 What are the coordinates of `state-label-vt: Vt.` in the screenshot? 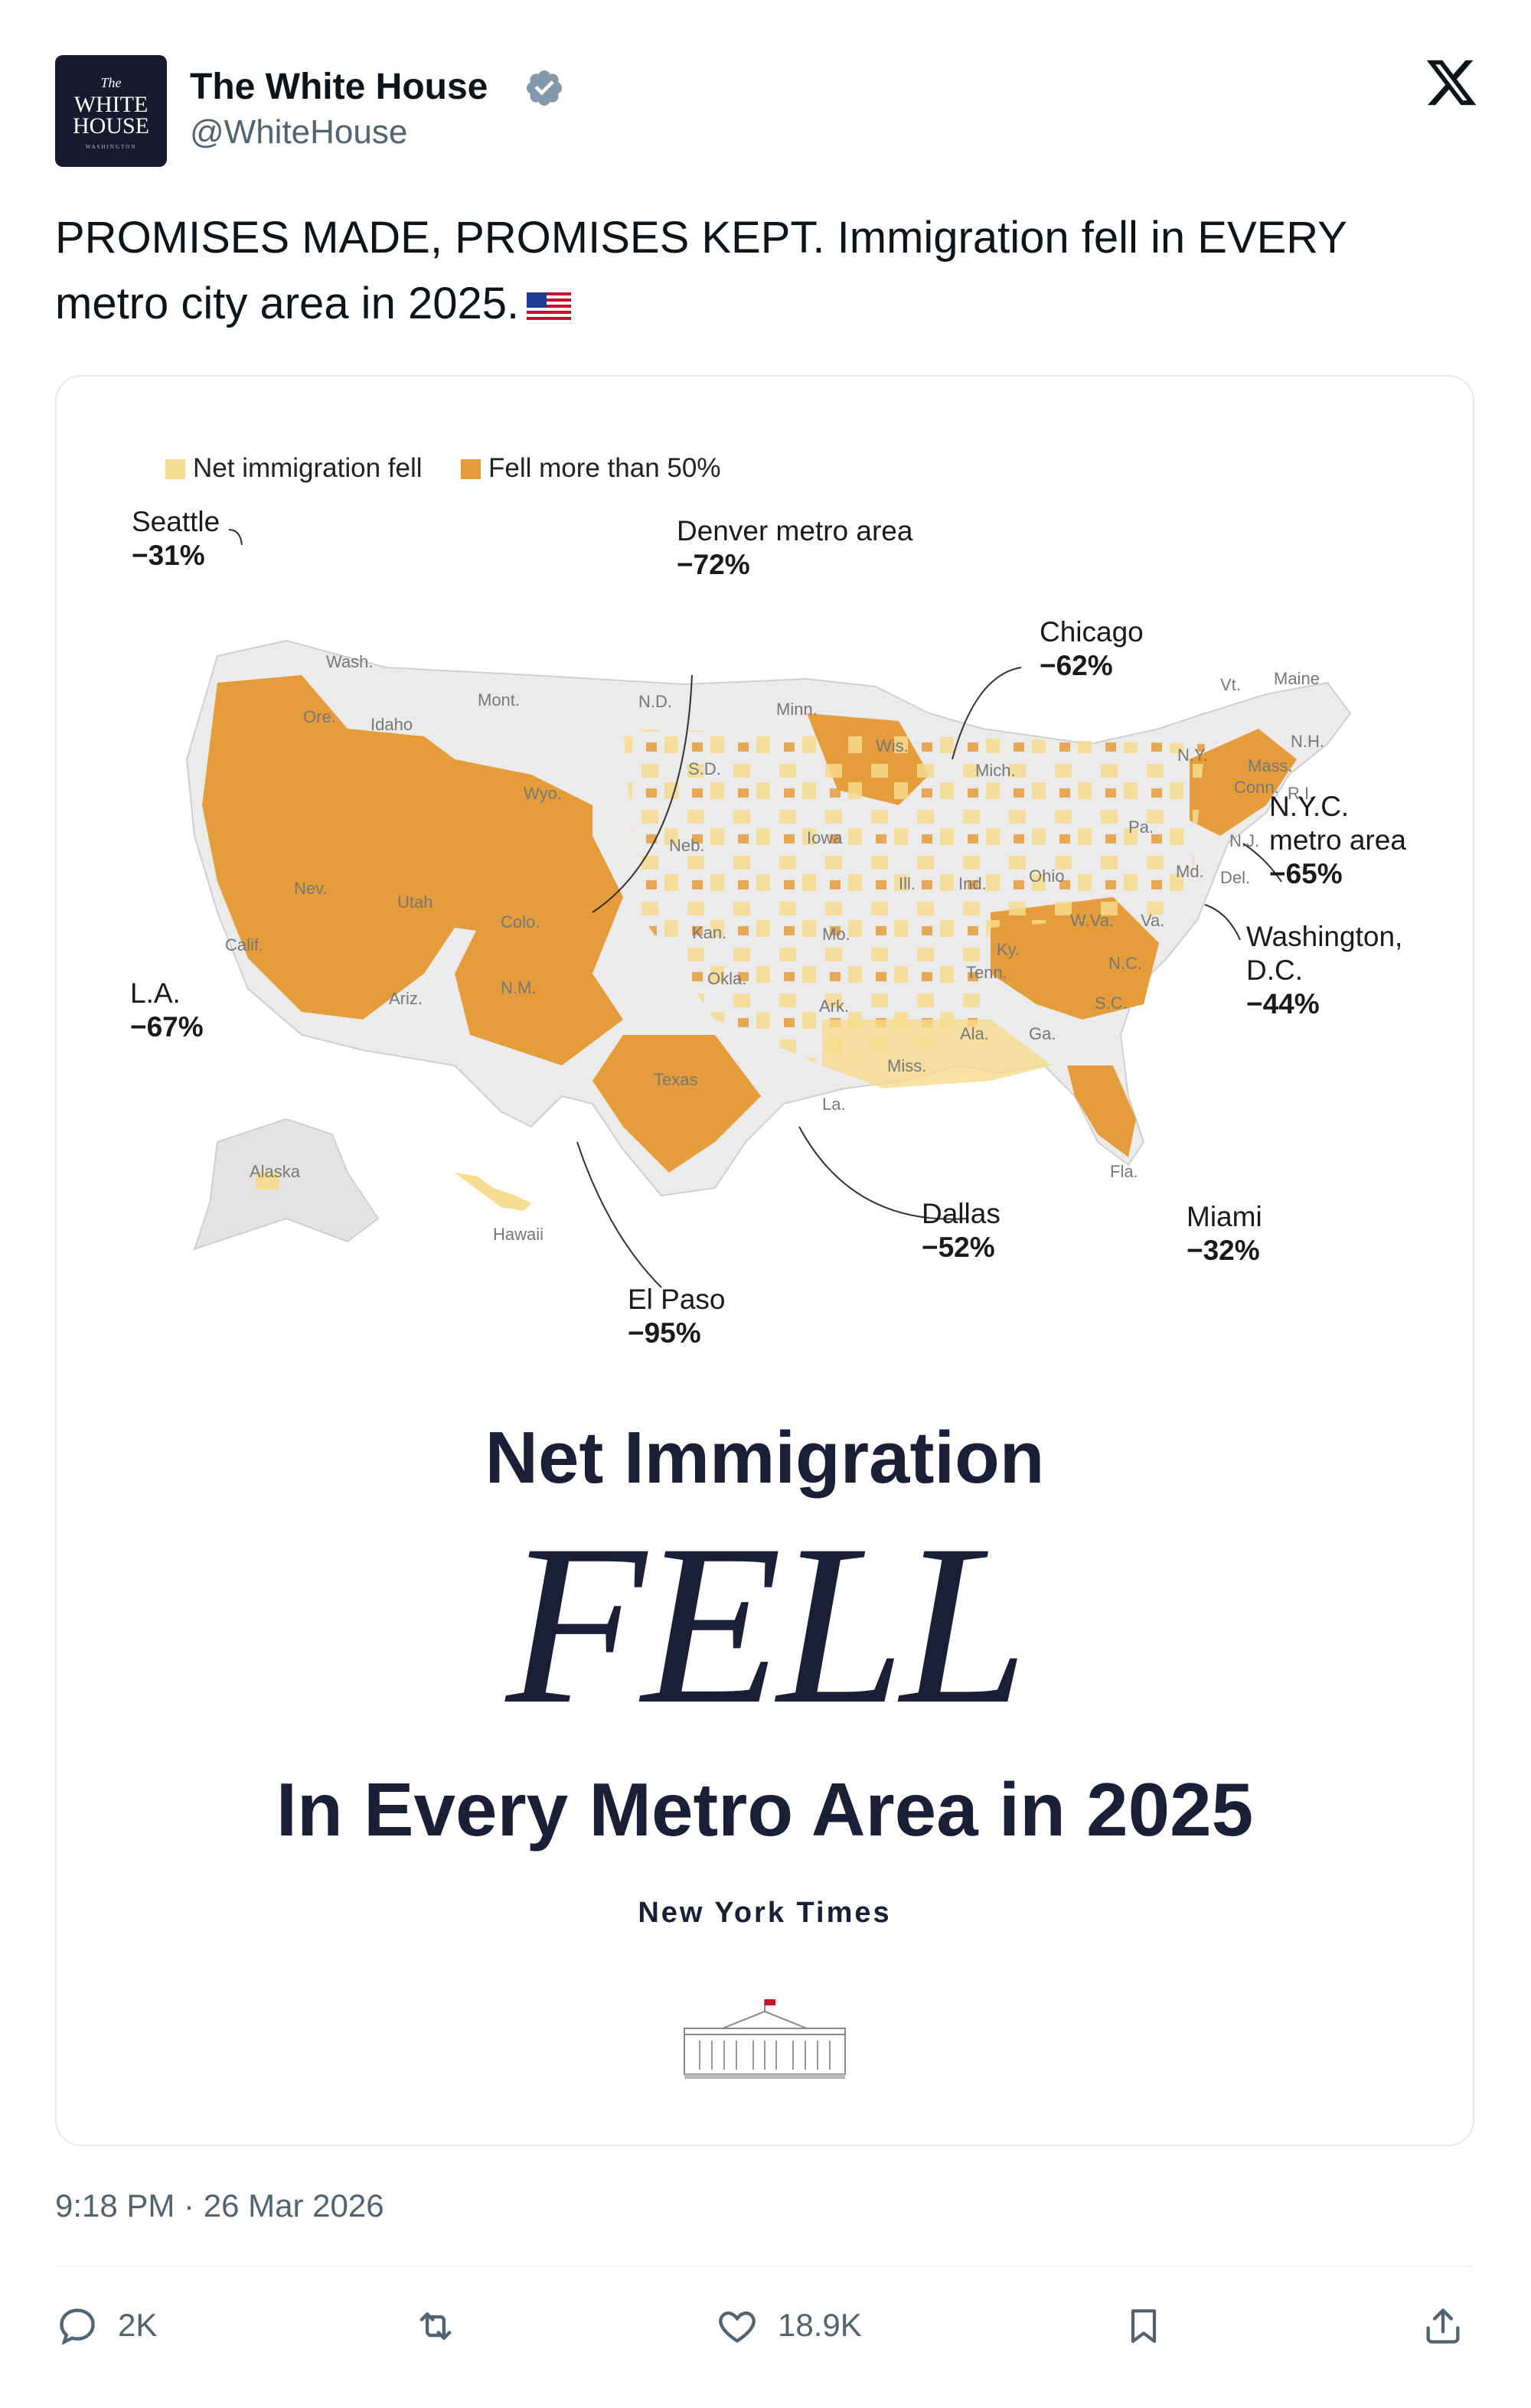 It's located at (1230, 684).